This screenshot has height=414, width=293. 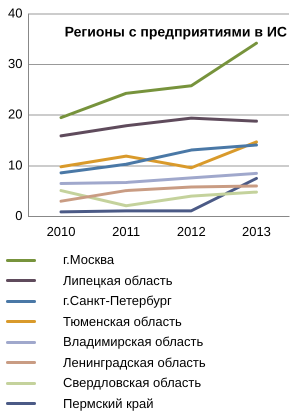 What do you see at coordinates (15, 12) in the screenshot?
I see `y-tick-label: 40` at bounding box center [15, 12].